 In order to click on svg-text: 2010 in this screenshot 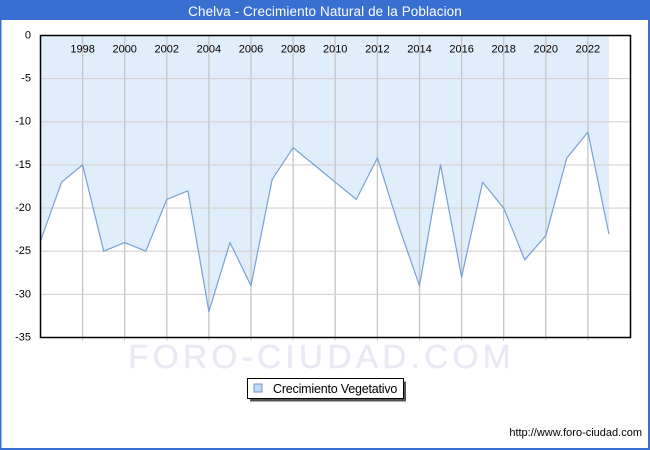, I will do `click(335, 50)`.